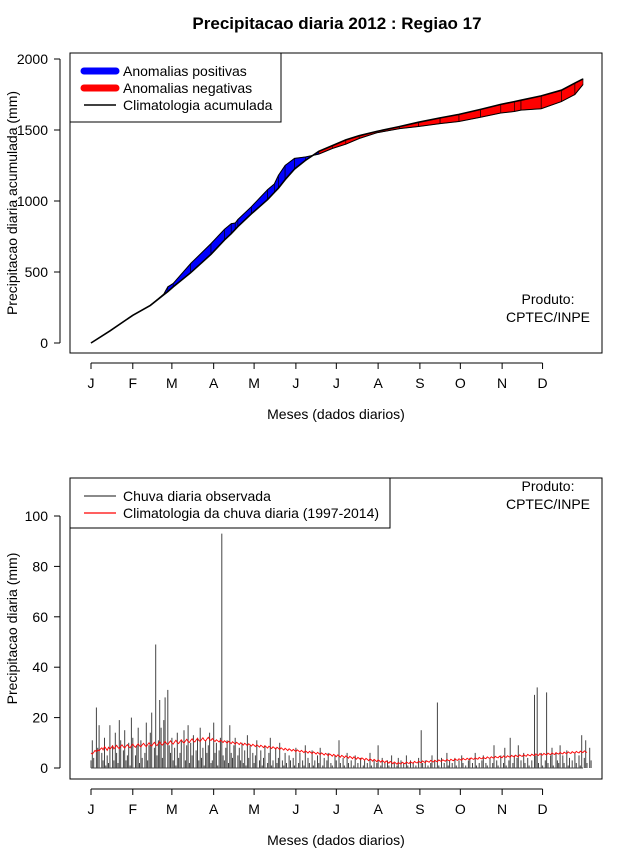 The image size is (640, 850). I want to click on accumulated-y-axis-title: Precipitacao diaria acumulada (mm), so click(12, 203).